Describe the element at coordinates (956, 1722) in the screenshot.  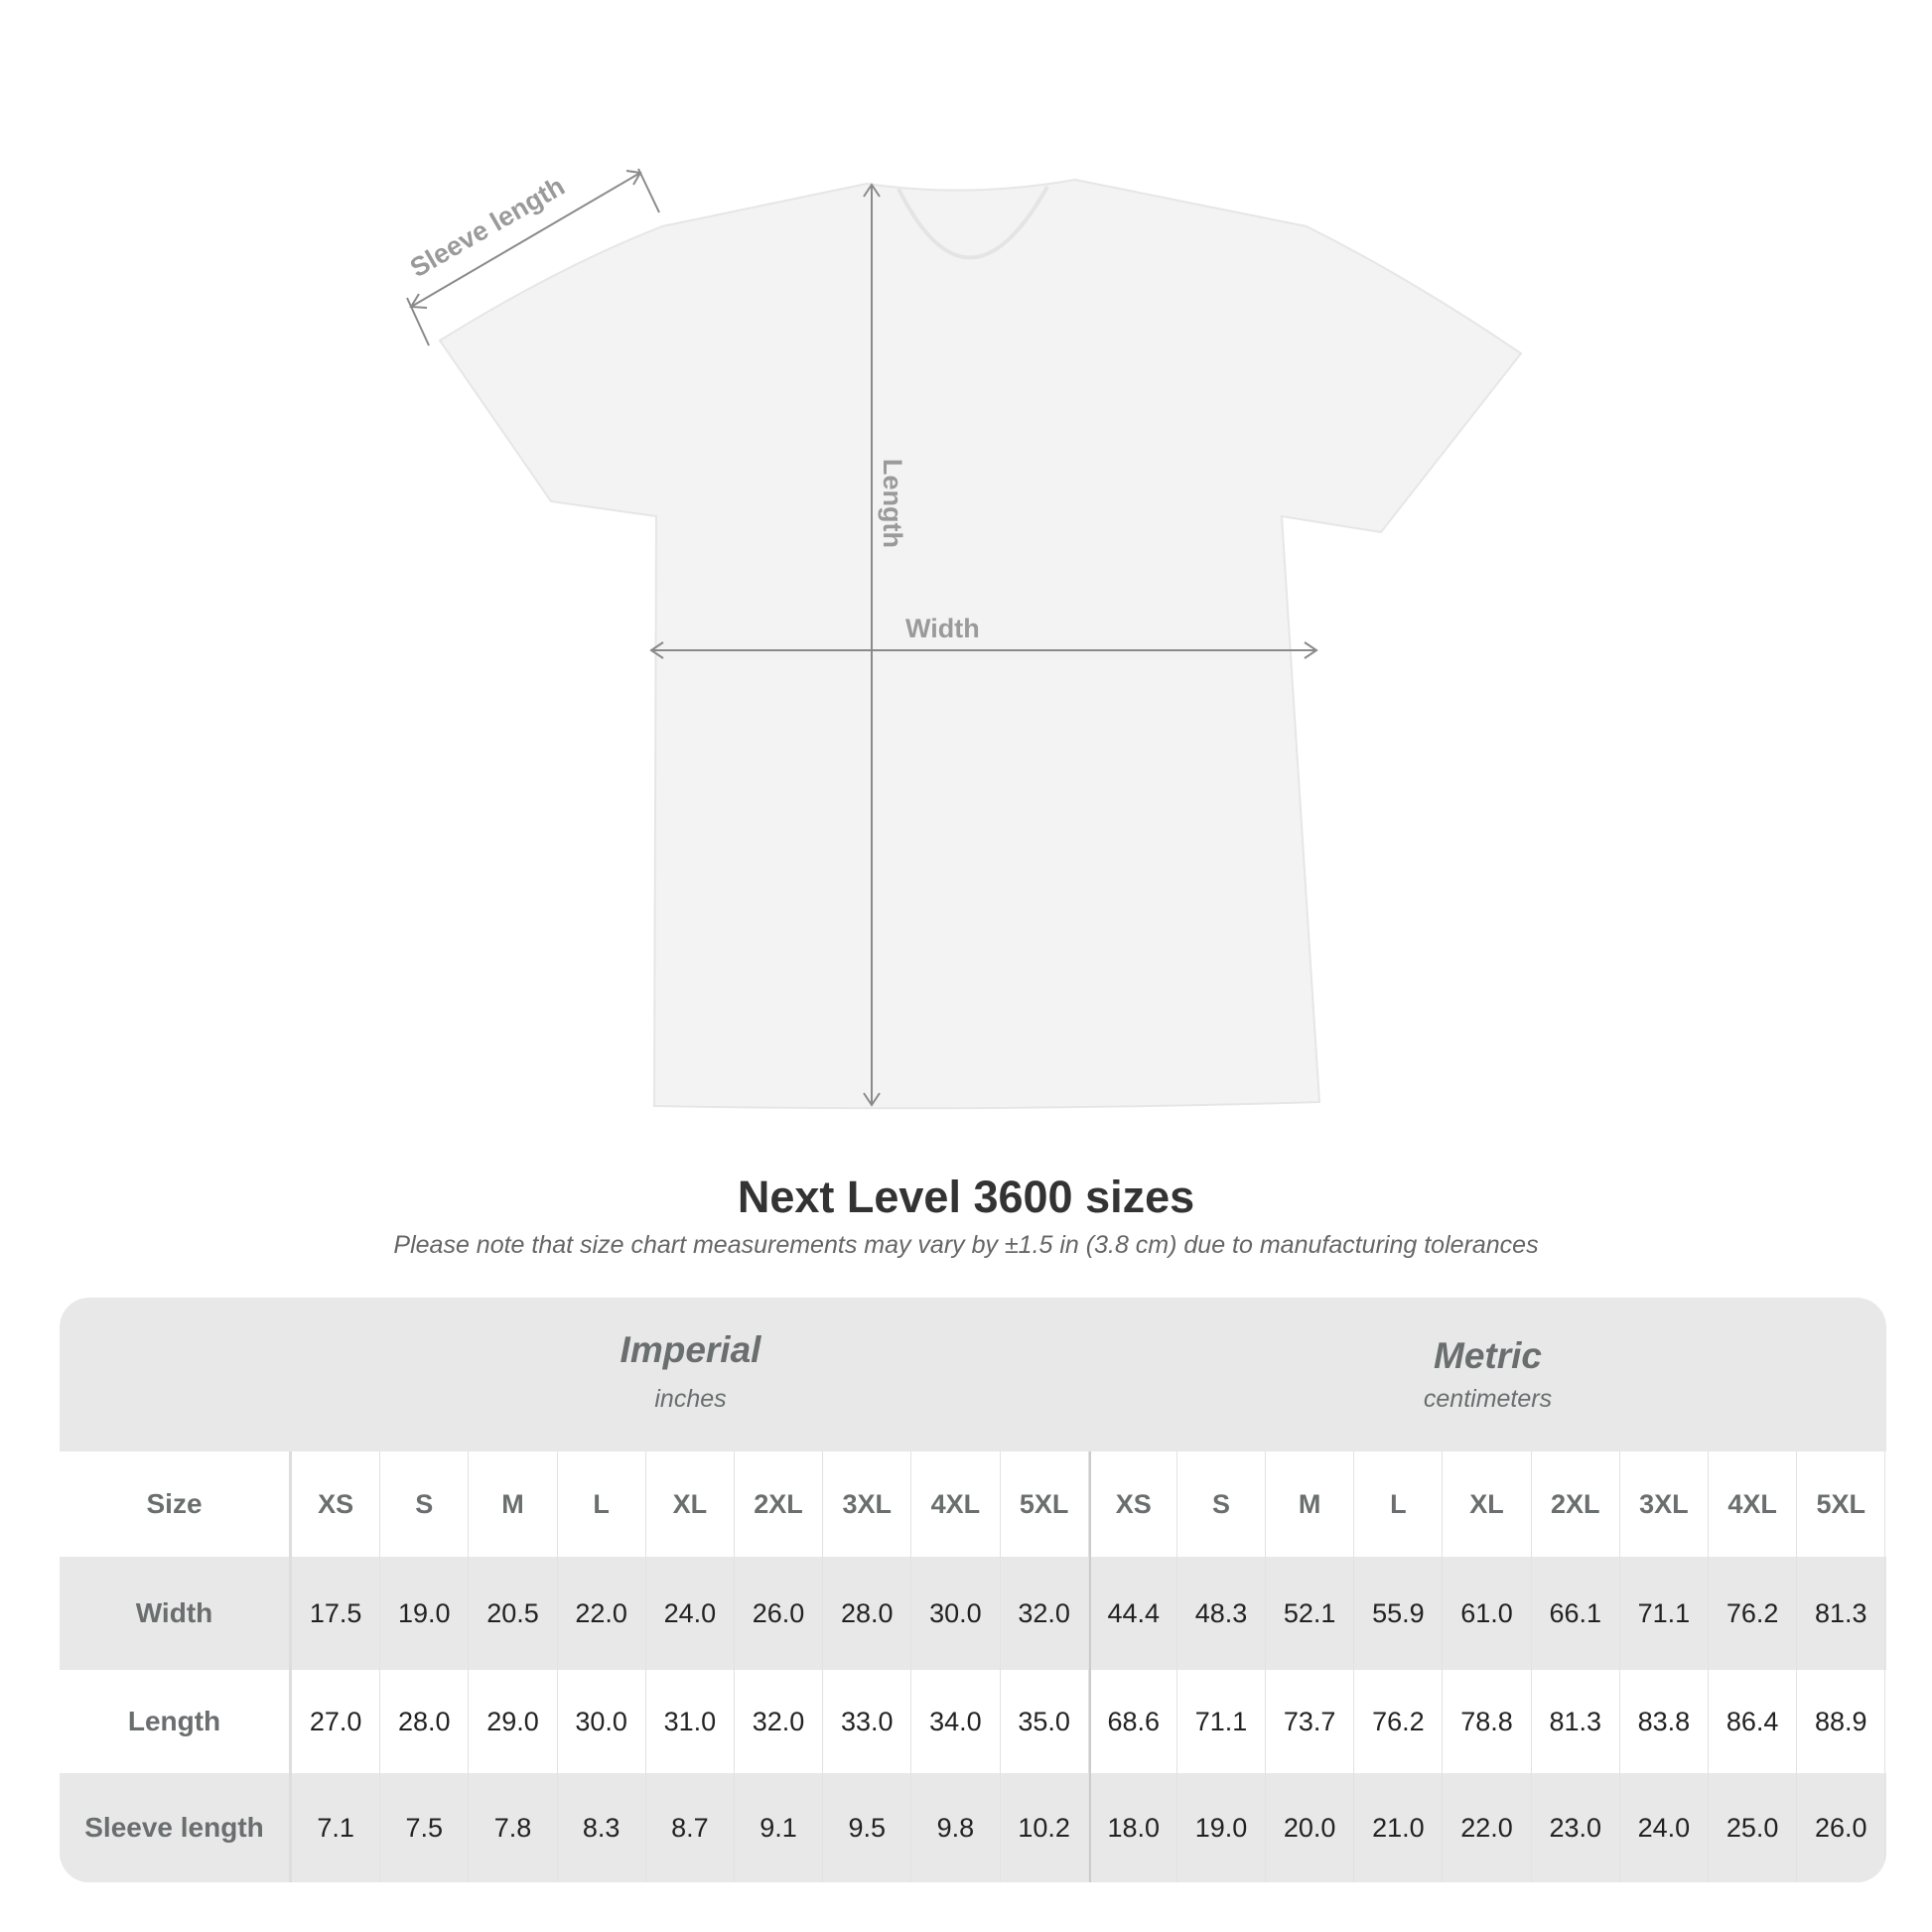
I see `imperial-cell: 34.0` at that location.